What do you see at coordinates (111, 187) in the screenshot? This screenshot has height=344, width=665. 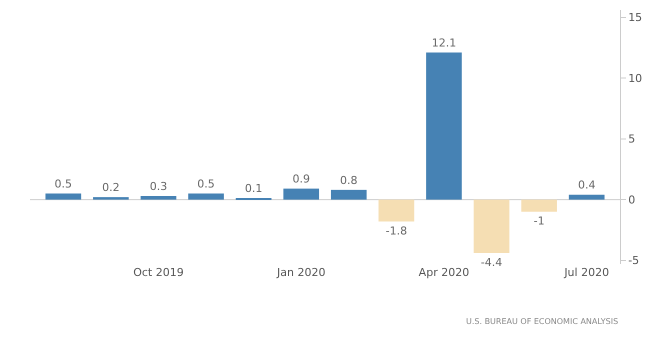 I see `data-label: 0.2` at bounding box center [111, 187].